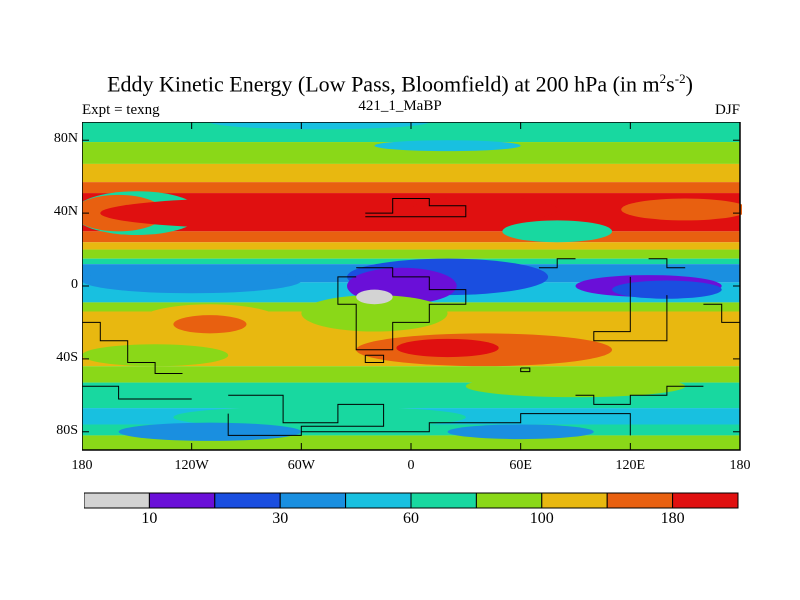 Image resolution: width=800 pixels, height=600 pixels. Describe the element at coordinates (74, 284) in the screenshot. I see `y-tick-label: 0` at that location.